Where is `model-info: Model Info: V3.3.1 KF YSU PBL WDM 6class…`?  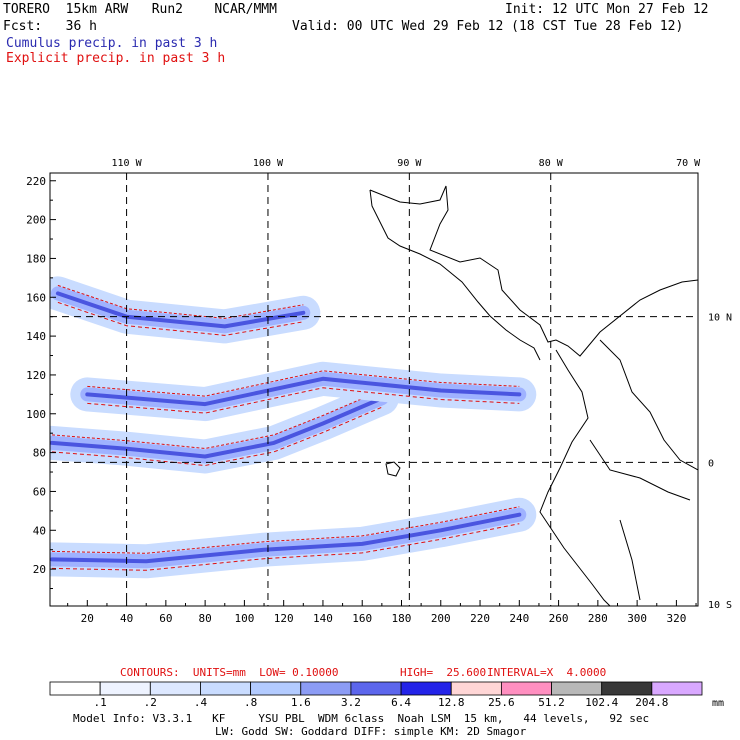 model-info: Model Info: V3.3.1 KF YSU PBL WDM 6class… is located at coordinates (361, 718).